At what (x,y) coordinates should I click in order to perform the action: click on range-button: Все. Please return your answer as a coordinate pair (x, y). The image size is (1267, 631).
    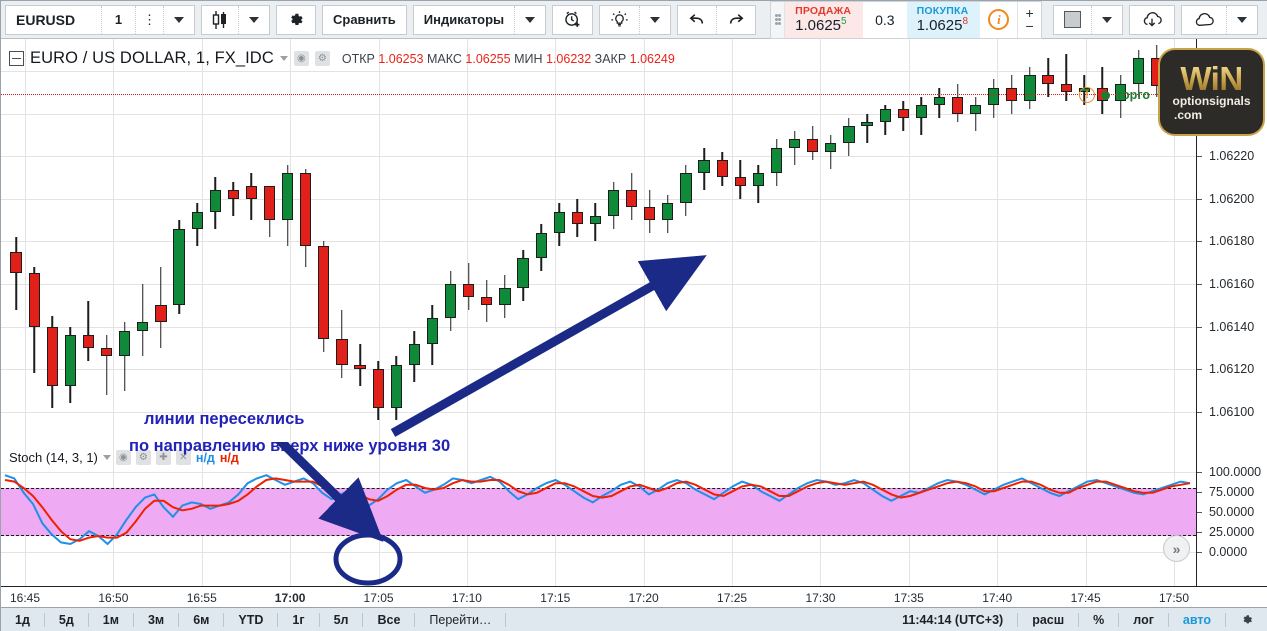
    Looking at the image, I should click on (389, 620).